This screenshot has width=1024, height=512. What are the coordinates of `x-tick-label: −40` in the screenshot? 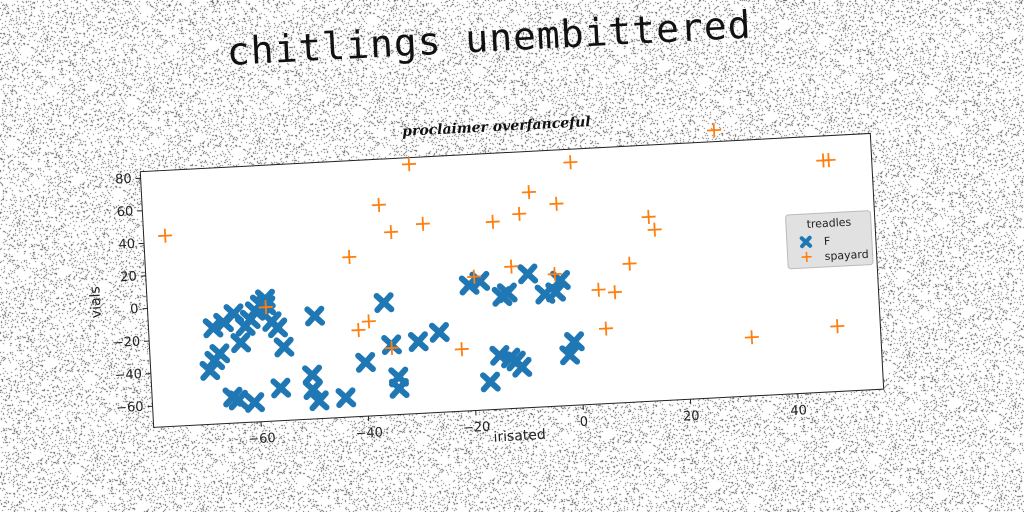 It's located at (369, 433).